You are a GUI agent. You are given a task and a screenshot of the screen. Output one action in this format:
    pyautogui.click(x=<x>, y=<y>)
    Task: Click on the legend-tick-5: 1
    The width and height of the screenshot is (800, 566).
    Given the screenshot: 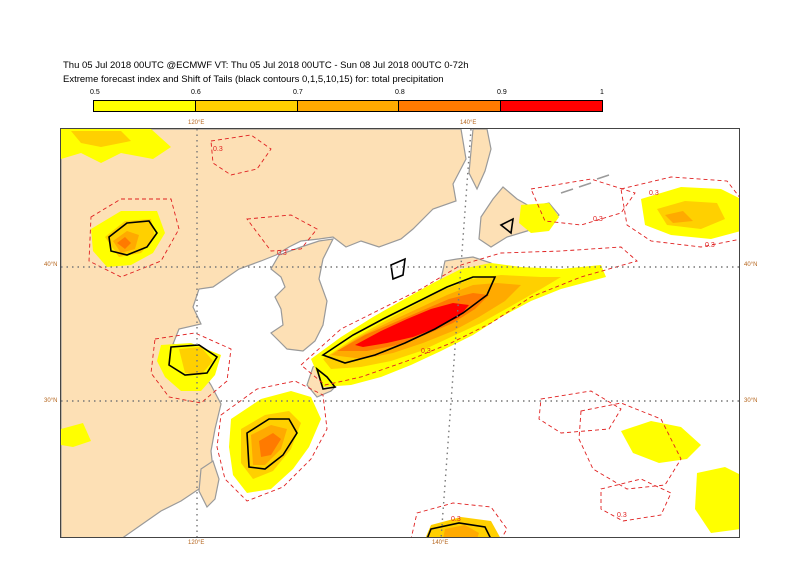 What is the action you would take?
    pyautogui.click(x=602, y=92)
    